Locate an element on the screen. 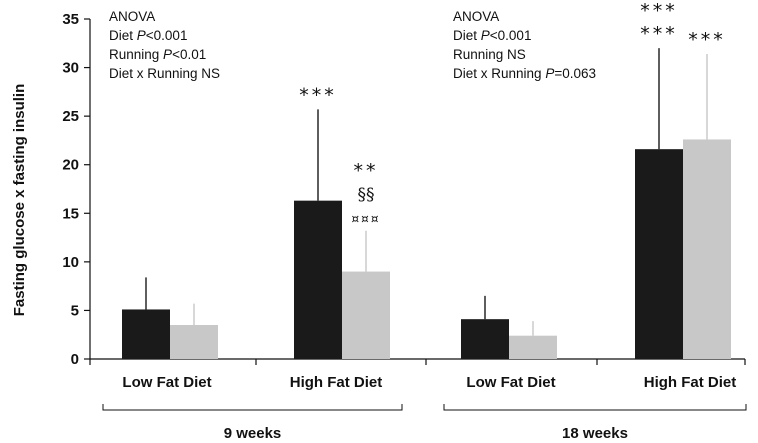  significance-mark: ** is located at coordinates (366, 171).